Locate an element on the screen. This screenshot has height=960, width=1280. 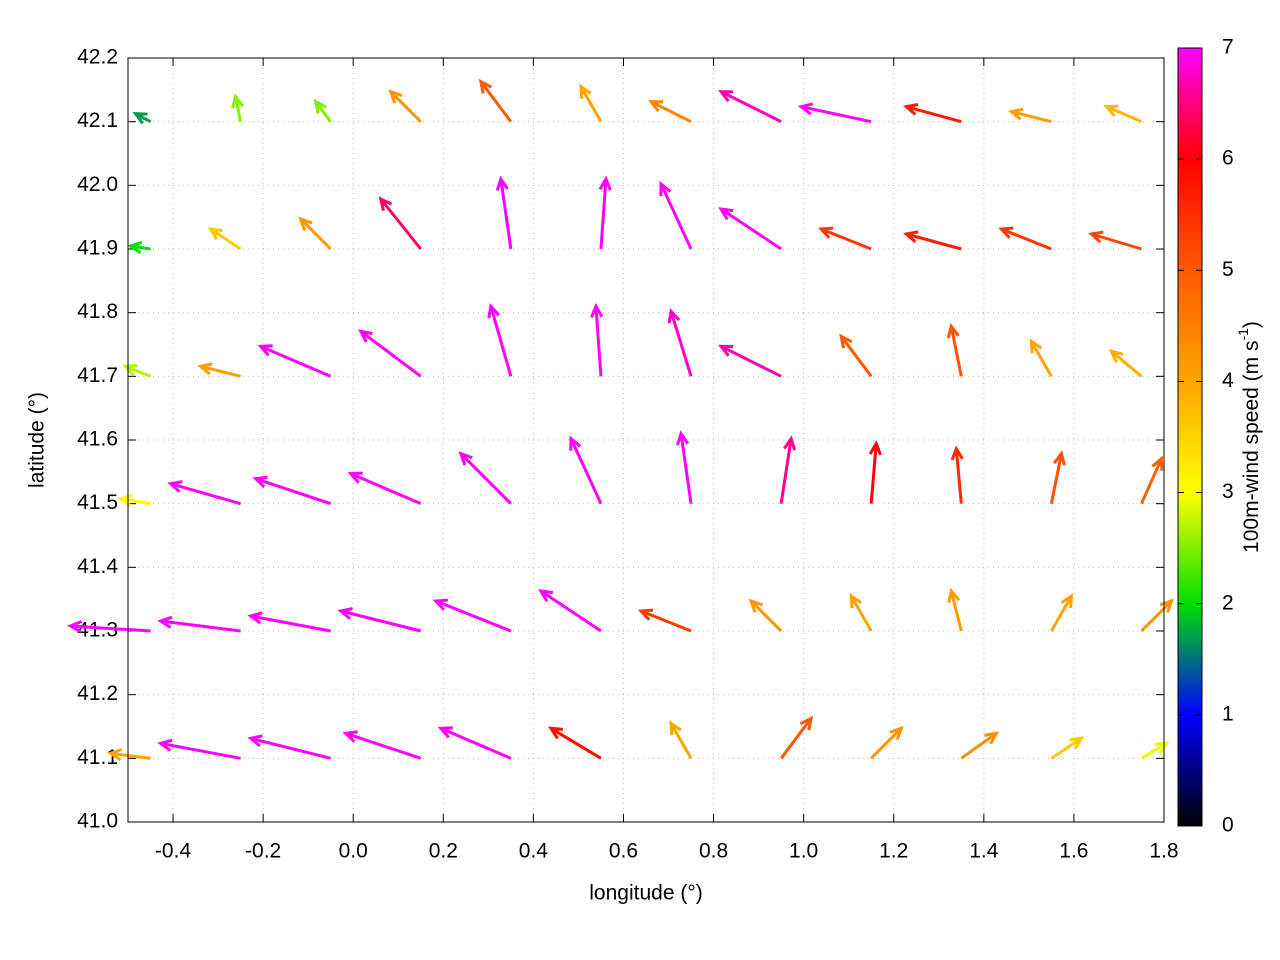
x-tick-label: 1.4 is located at coordinates (984, 851).